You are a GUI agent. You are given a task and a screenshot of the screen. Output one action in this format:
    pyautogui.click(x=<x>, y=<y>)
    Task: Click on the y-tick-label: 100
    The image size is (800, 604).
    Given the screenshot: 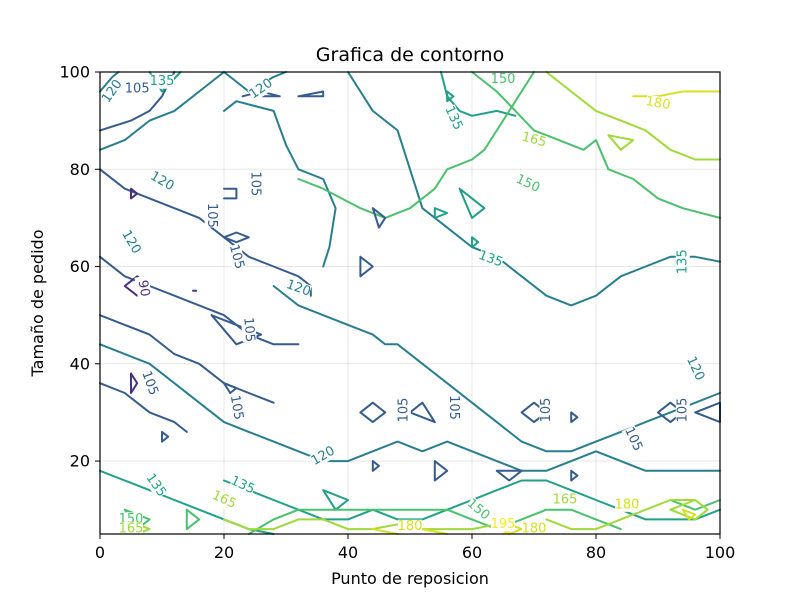 What is the action you would take?
    pyautogui.click(x=74, y=72)
    